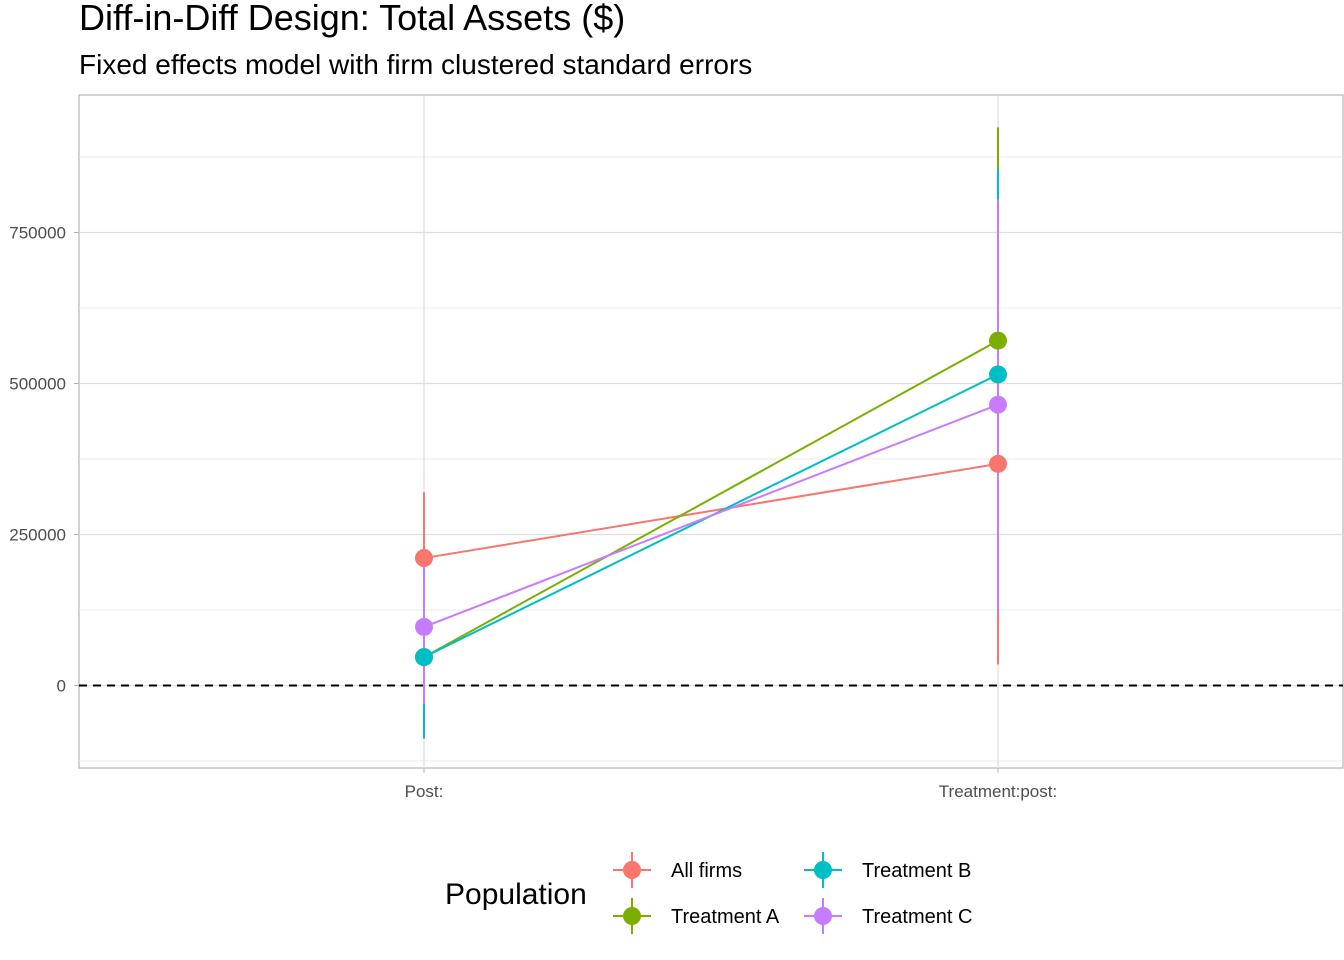 The height and width of the screenshot is (960, 1344). I want to click on y-tick-label-3: 750000, so click(37, 233).